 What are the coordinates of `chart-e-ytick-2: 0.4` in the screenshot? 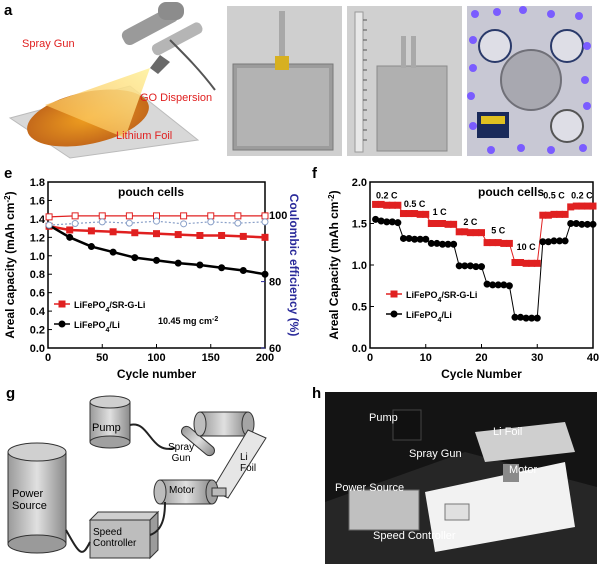 It's located at (38, 312).